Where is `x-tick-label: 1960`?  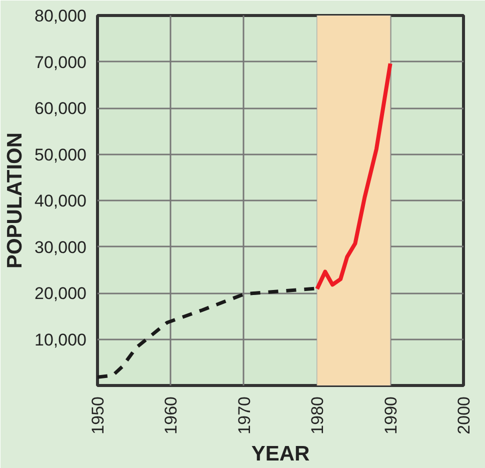
x-tick-label: 1960 is located at coordinates (171, 415).